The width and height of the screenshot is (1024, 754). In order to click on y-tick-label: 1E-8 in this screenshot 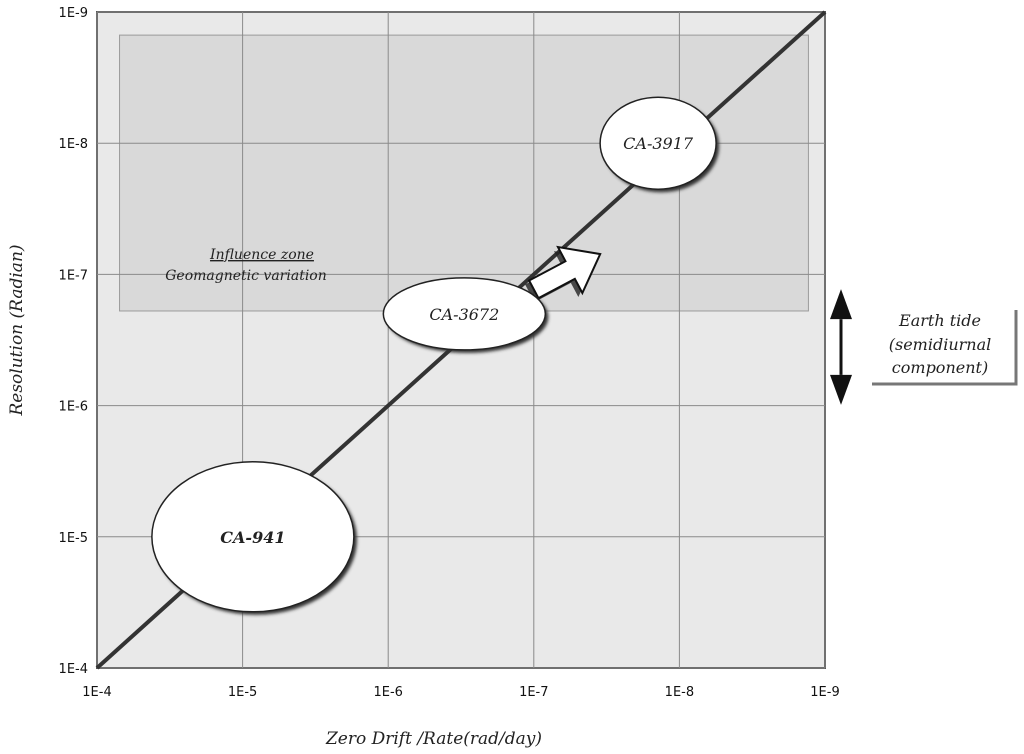, I will do `click(73, 144)`.